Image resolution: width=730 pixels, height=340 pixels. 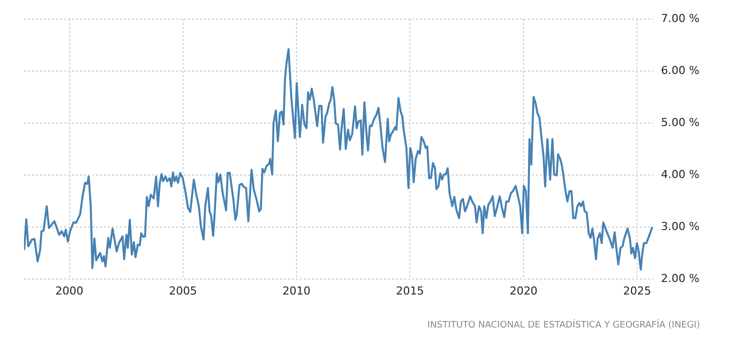 What do you see at coordinates (680, 278) in the screenshot?
I see `y-tick-label: 2.00 %` at bounding box center [680, 278].